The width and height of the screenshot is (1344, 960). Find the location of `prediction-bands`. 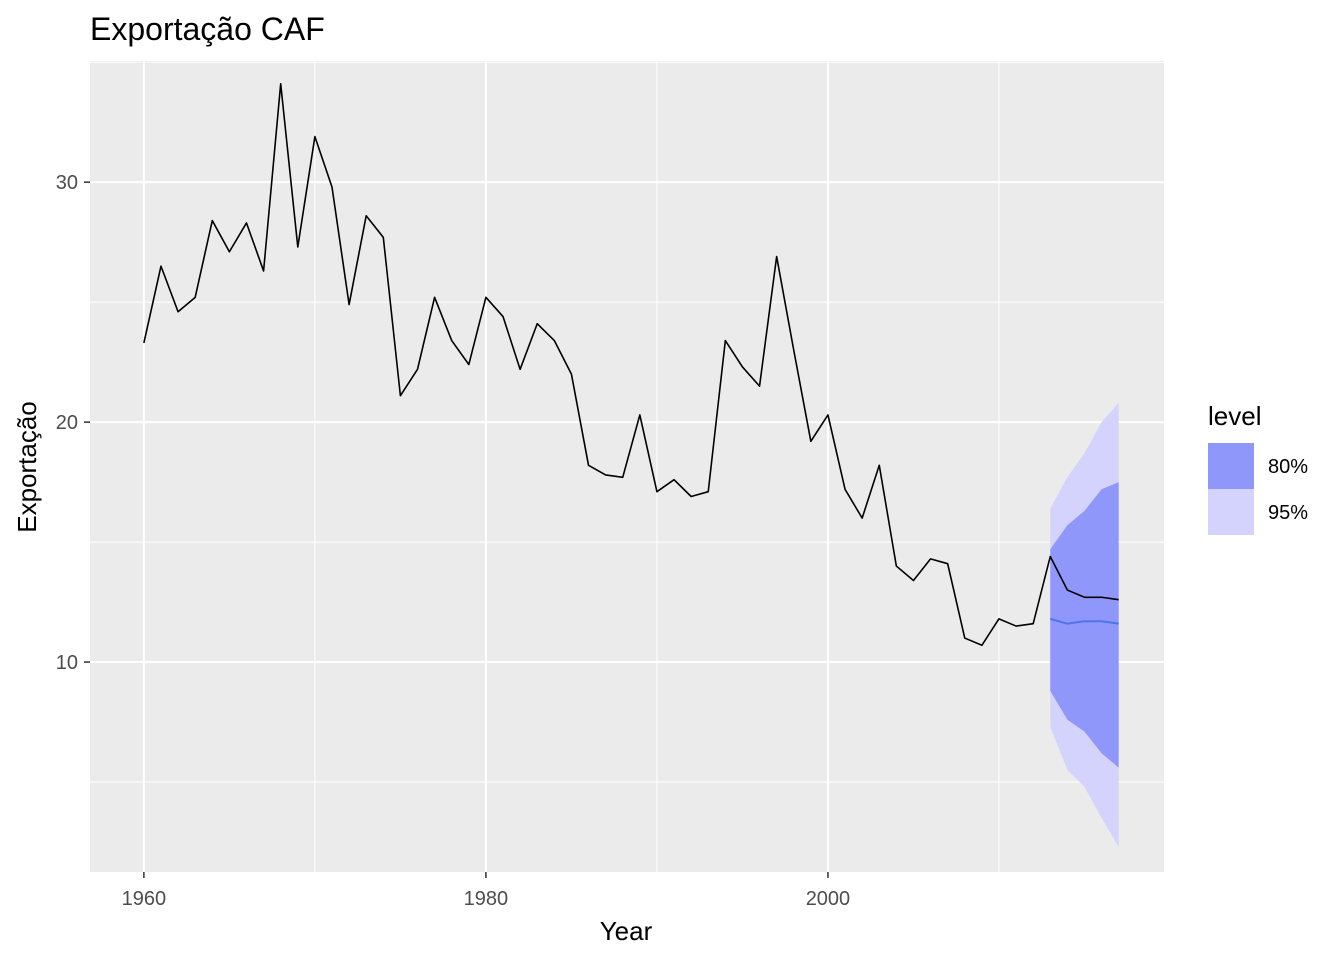

prediction-bands is located at coordinates (1084, 624).